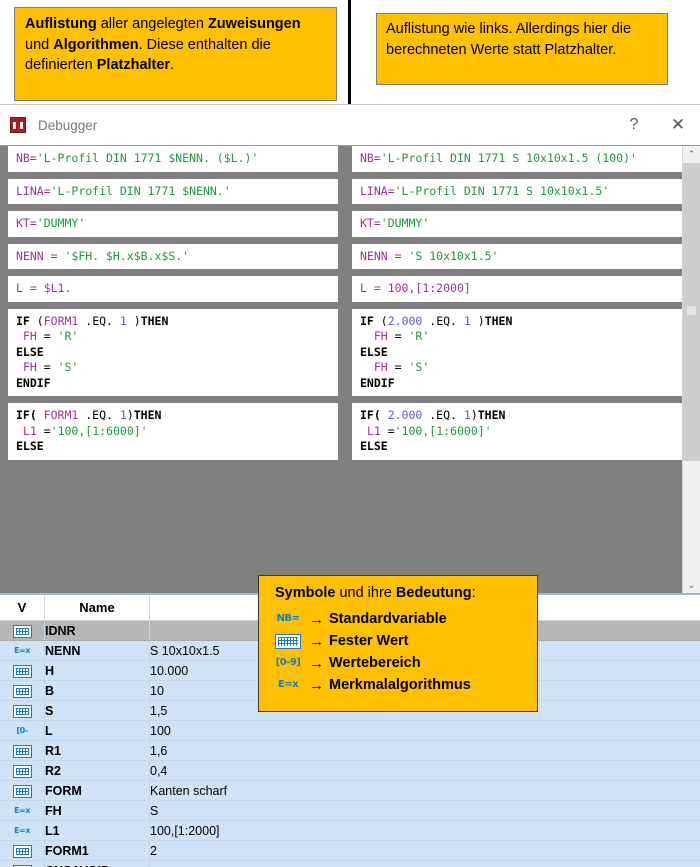 This screenshot has width=700, height=867. What do you see at coordinates (474, 593) in the screenshot?
I see `text-segment: :` at bounding box center [474, 593].